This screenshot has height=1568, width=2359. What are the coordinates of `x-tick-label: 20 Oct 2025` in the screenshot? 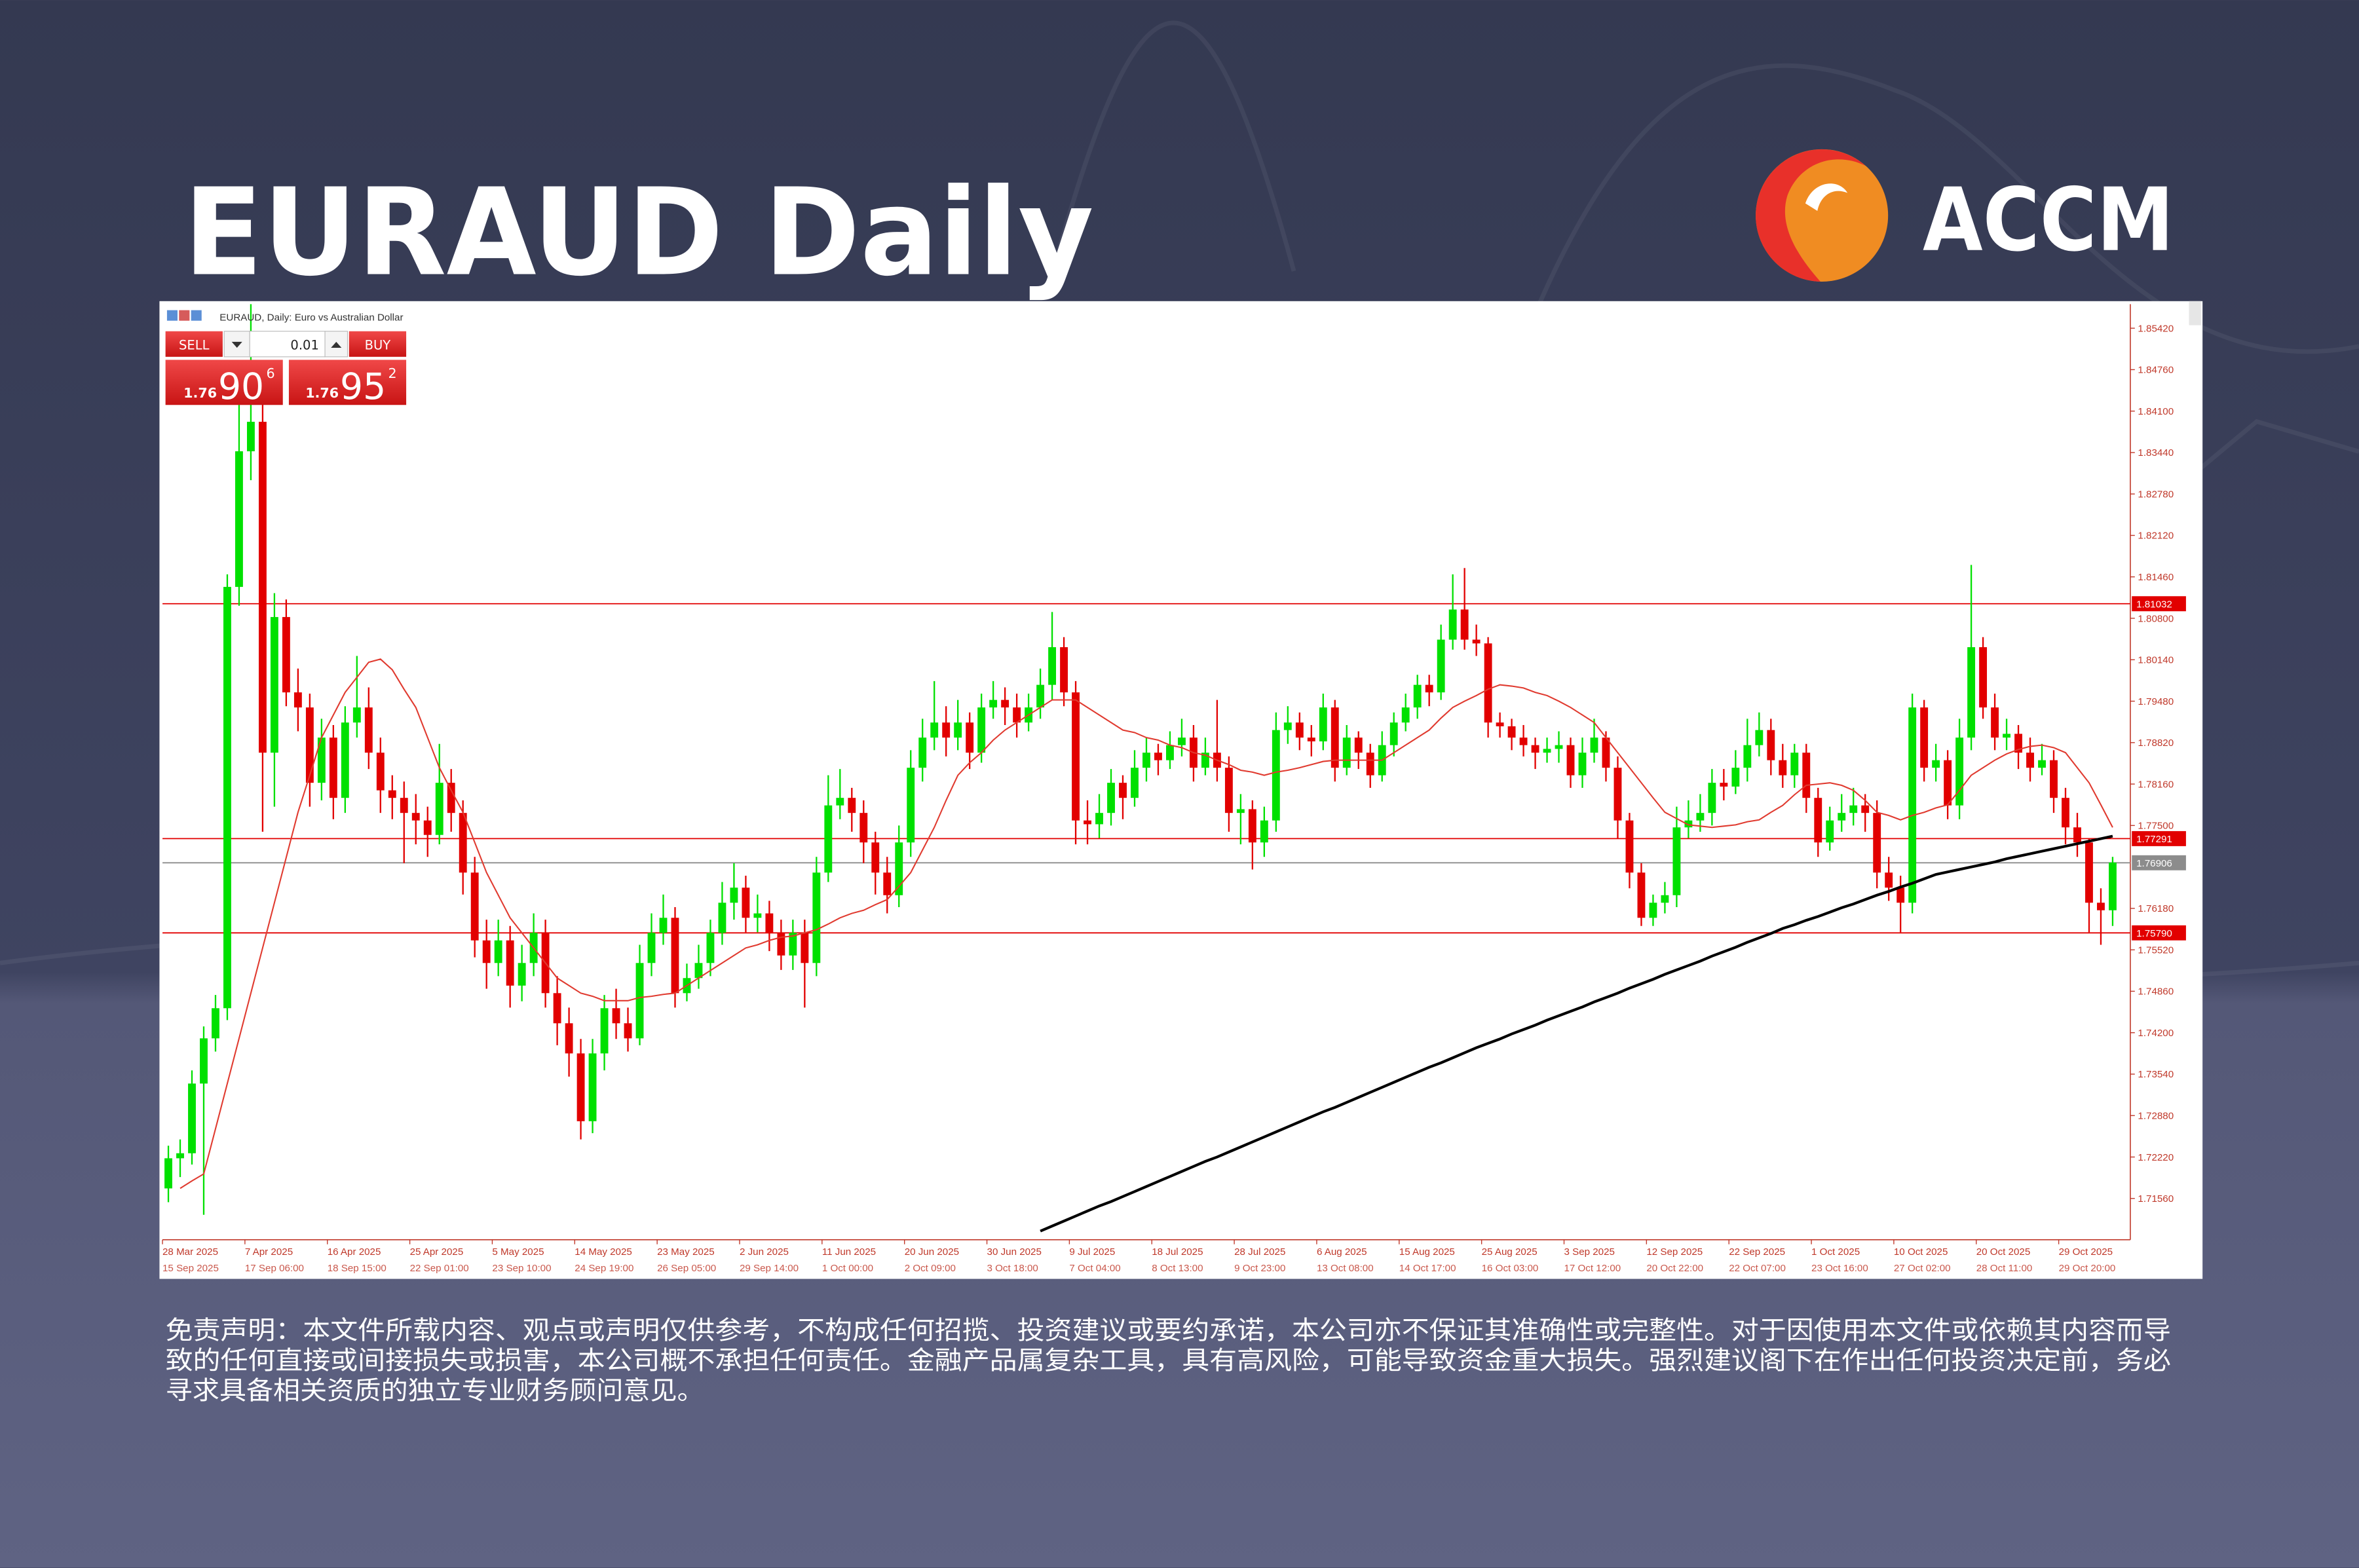 It's located at (2004, 1252).